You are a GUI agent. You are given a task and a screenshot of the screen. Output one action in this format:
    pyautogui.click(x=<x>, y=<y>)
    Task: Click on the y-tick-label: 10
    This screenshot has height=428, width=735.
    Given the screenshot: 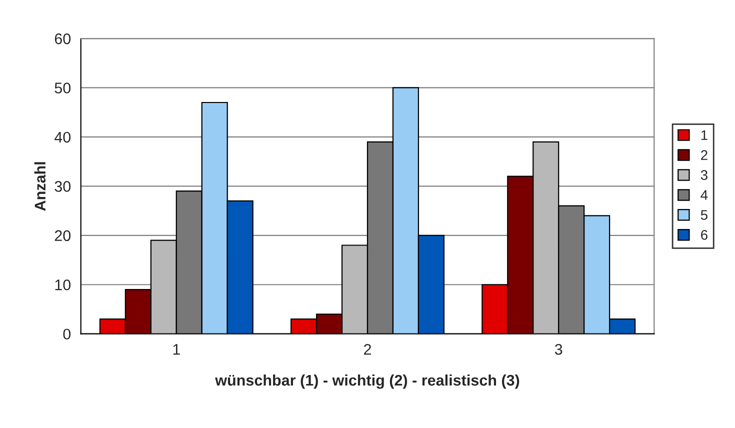 What is the action you would take?
    pyautogui.click(x=63, y=284)
    